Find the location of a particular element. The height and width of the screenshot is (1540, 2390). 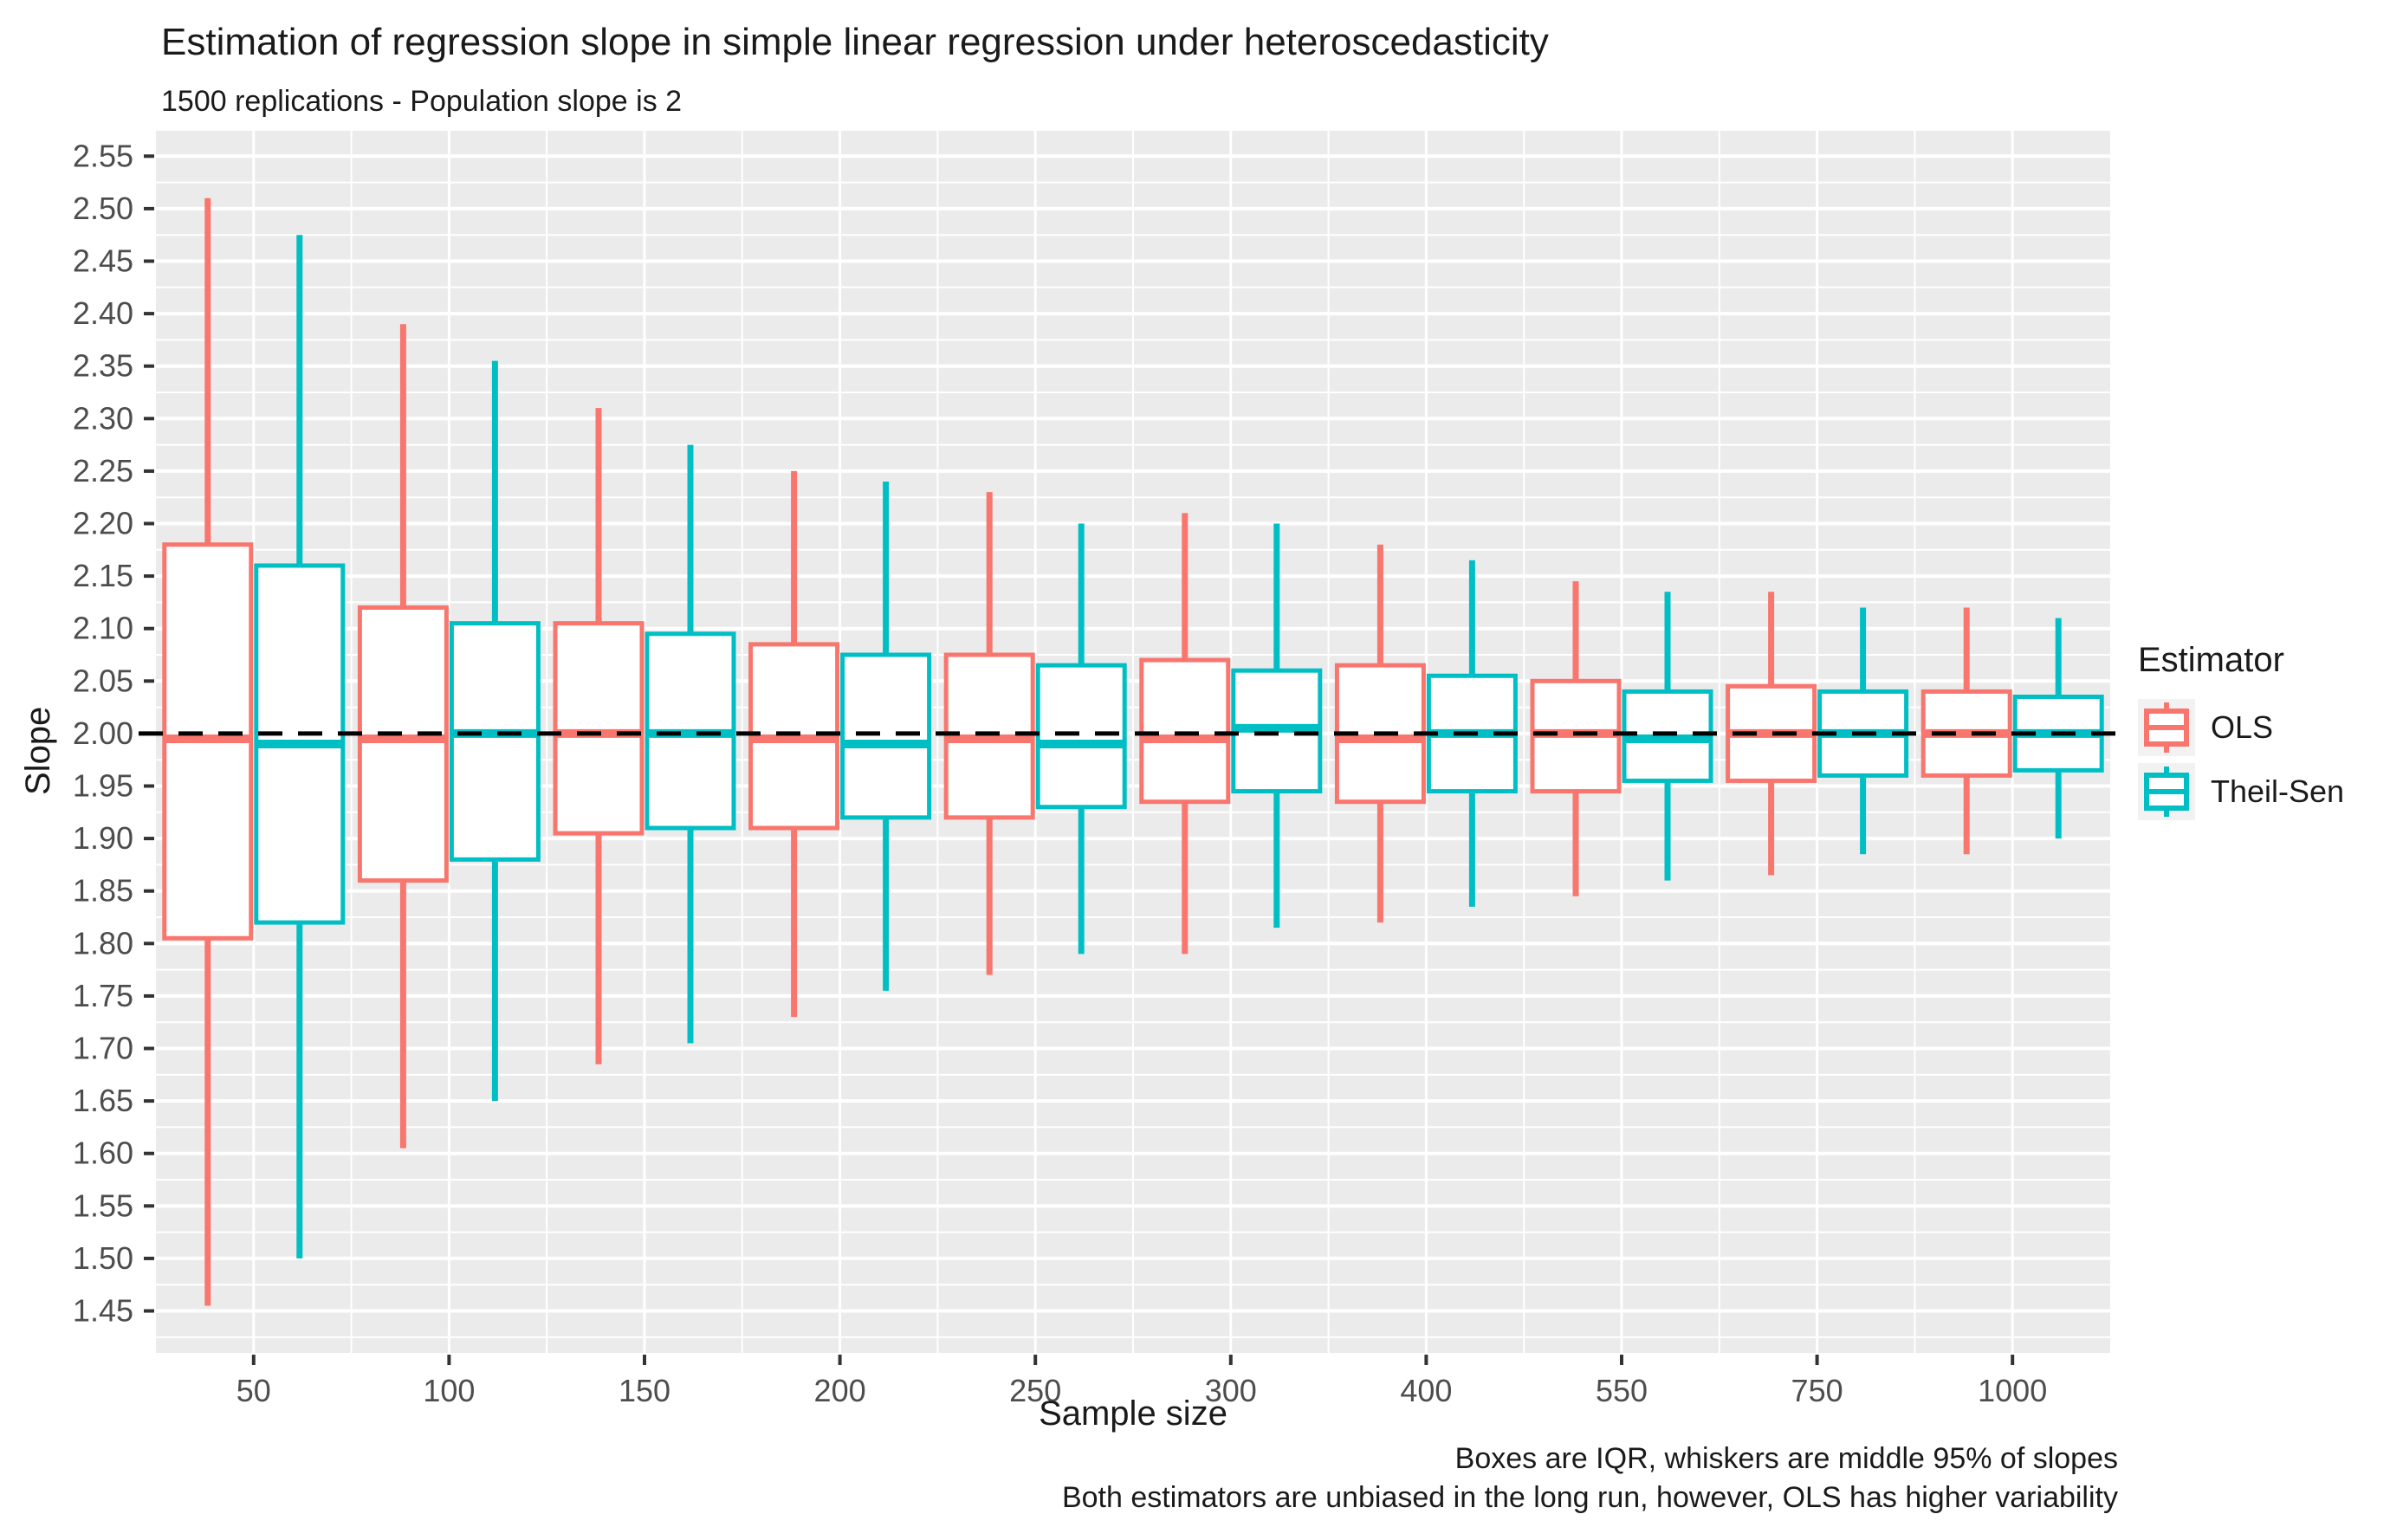

x-tick-label: 750 is located at coordinates (1817, 1390).